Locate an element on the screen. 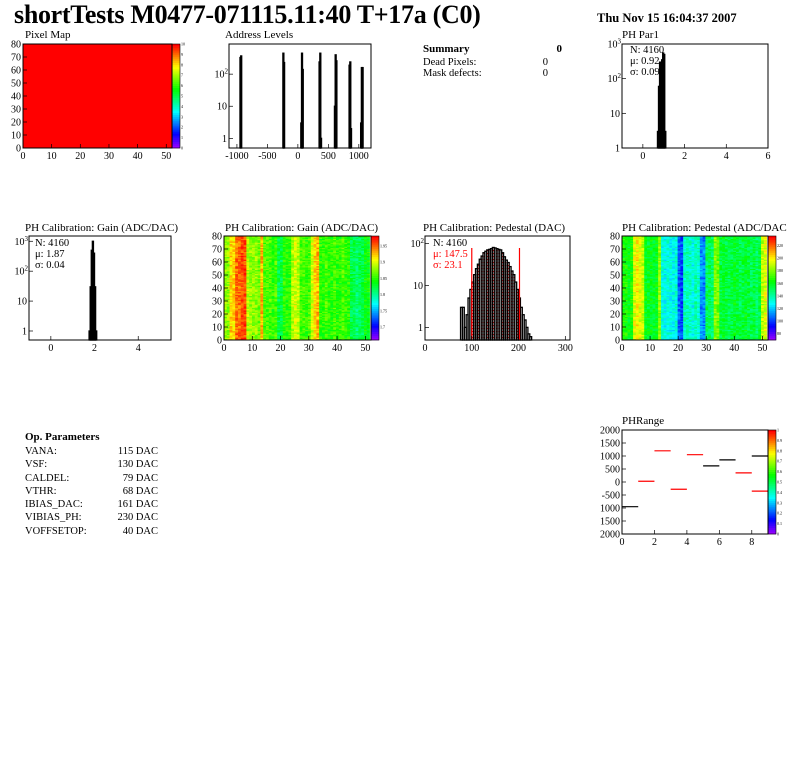 Image resolution: width=796 pixels, height=772 pixels. x-tick-label: 2 is located at coordinates (94, 348).